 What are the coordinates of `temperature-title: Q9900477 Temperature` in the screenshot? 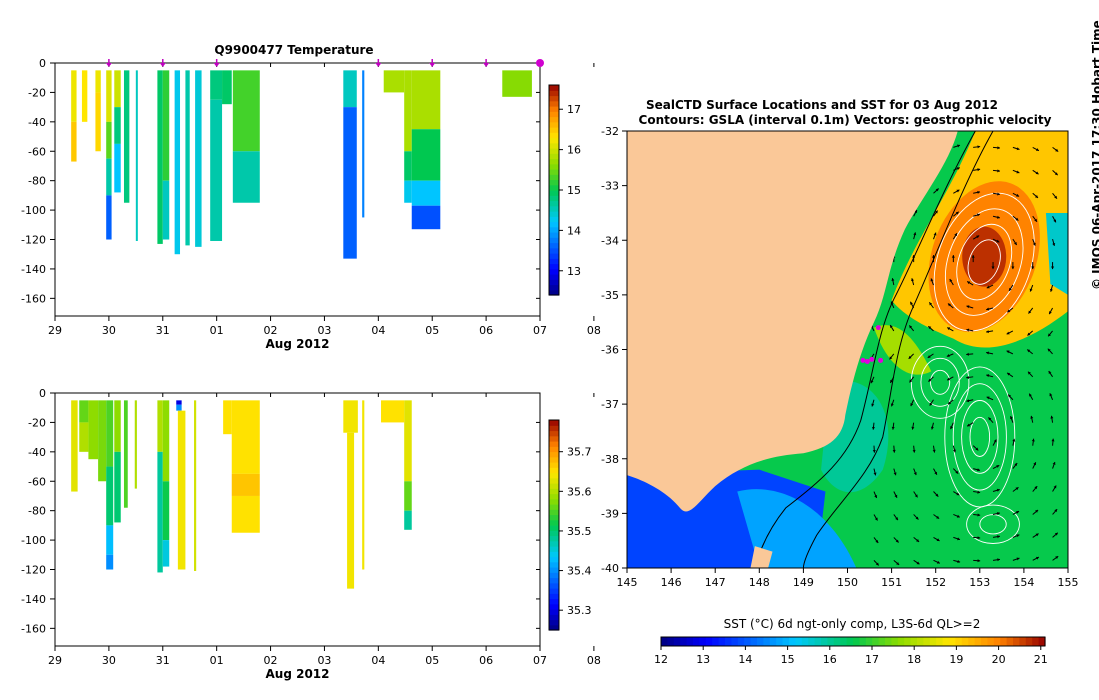 It's located at (293, 50).